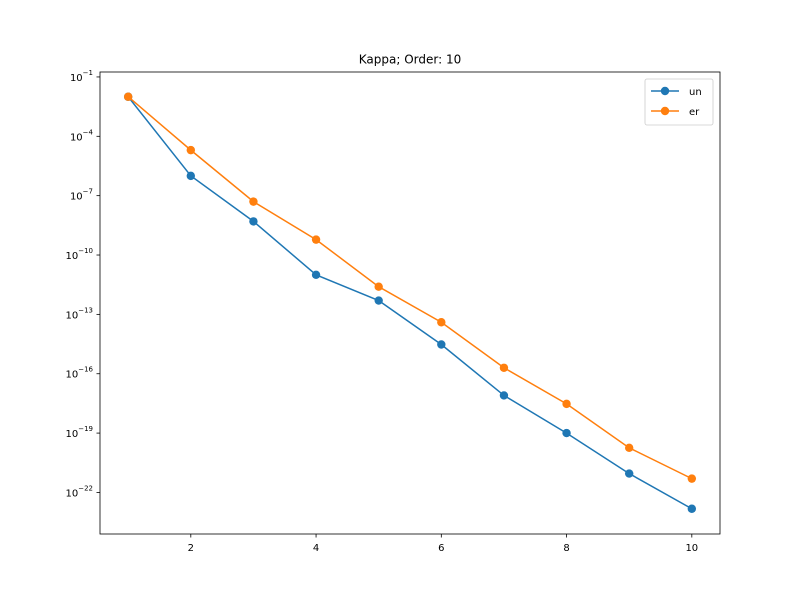 This screenshot has height=600, width=800. Describe the element at coordinates (79, 373) in the screenshot. I see `y-tick-label: 10⁻¹⁶` at that location.